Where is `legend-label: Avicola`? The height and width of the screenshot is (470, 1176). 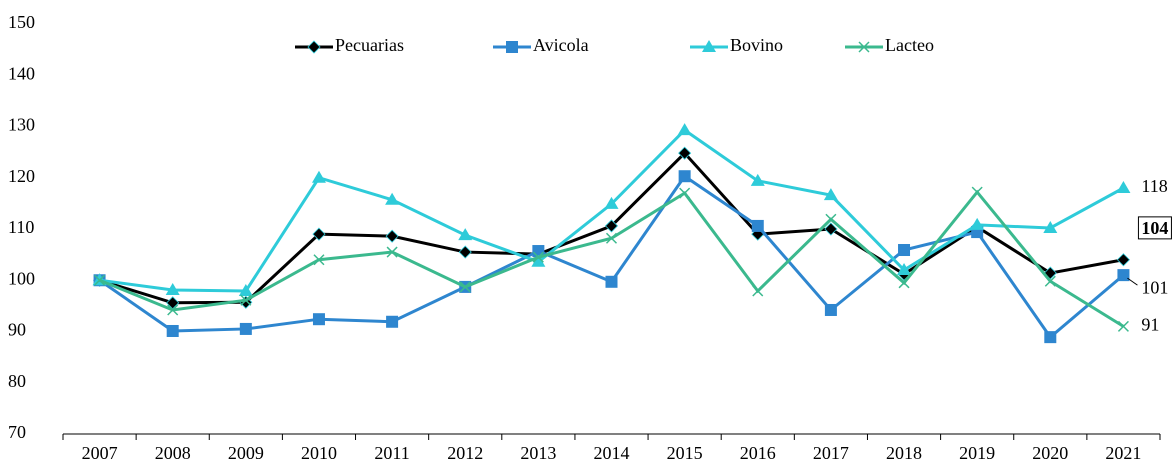
legend-label: Avicola is located at coordinates (561, 45).